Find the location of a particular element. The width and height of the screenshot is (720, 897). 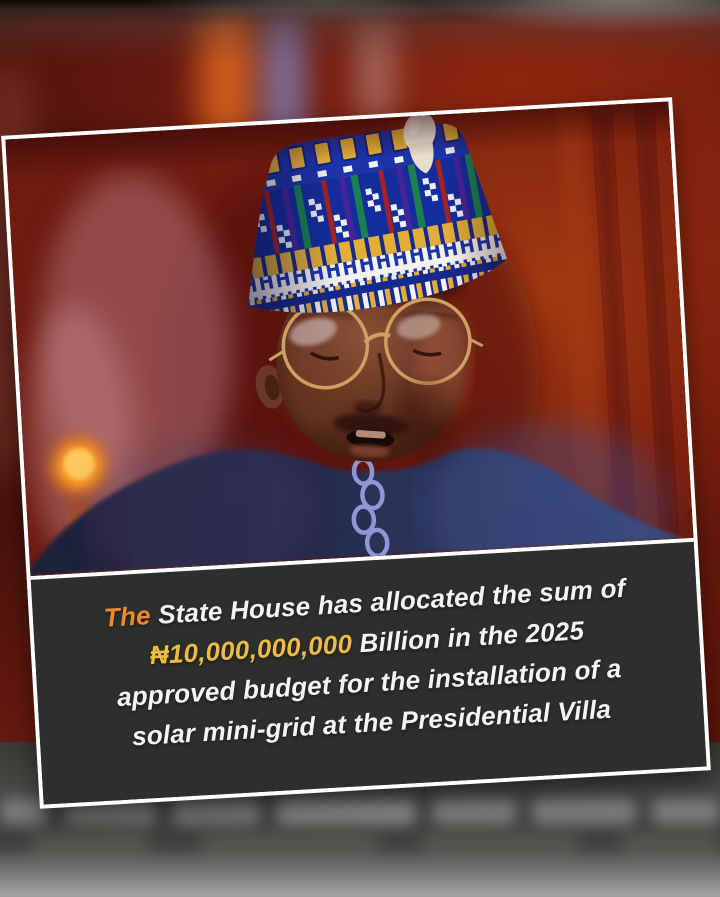

glasses is located at coordinates (376, 343).